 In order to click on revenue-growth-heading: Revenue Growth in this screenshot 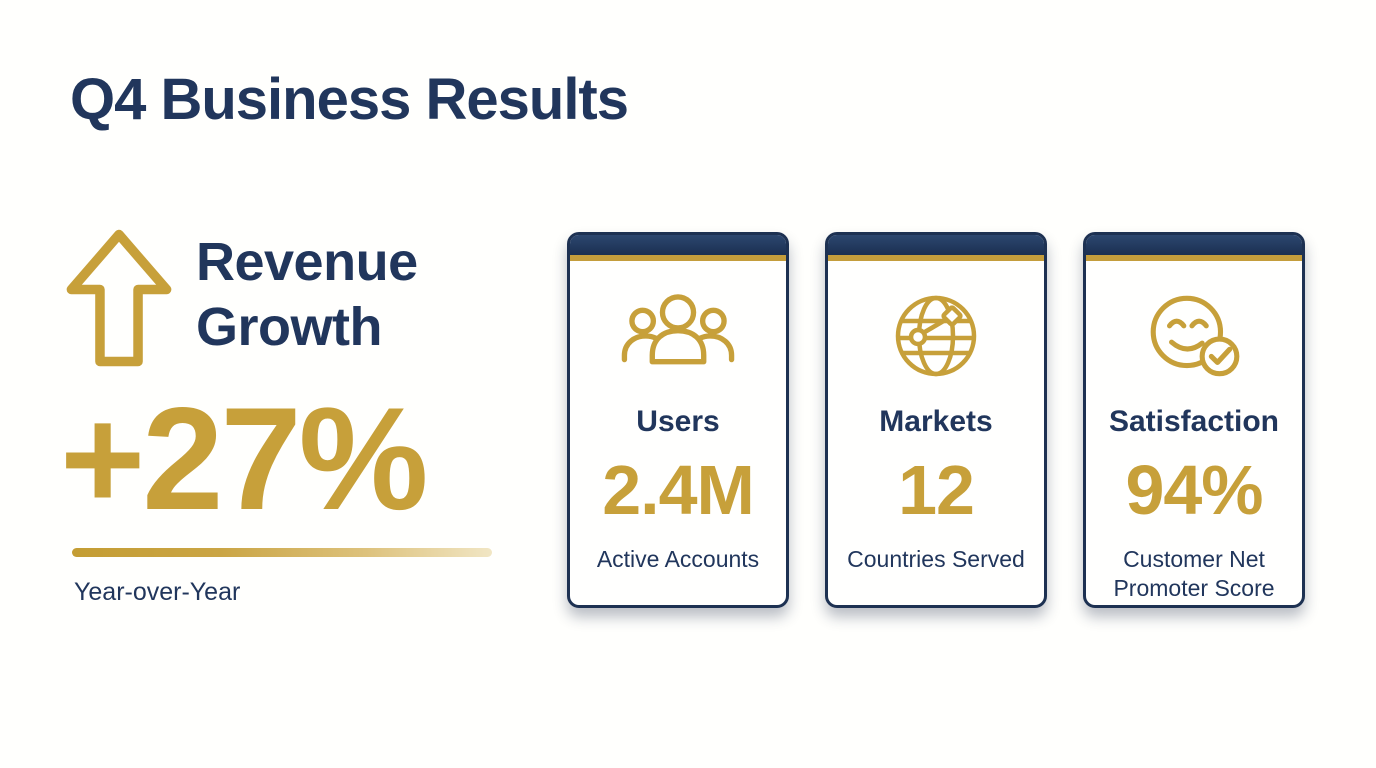, I will do `click(307, 295)`.